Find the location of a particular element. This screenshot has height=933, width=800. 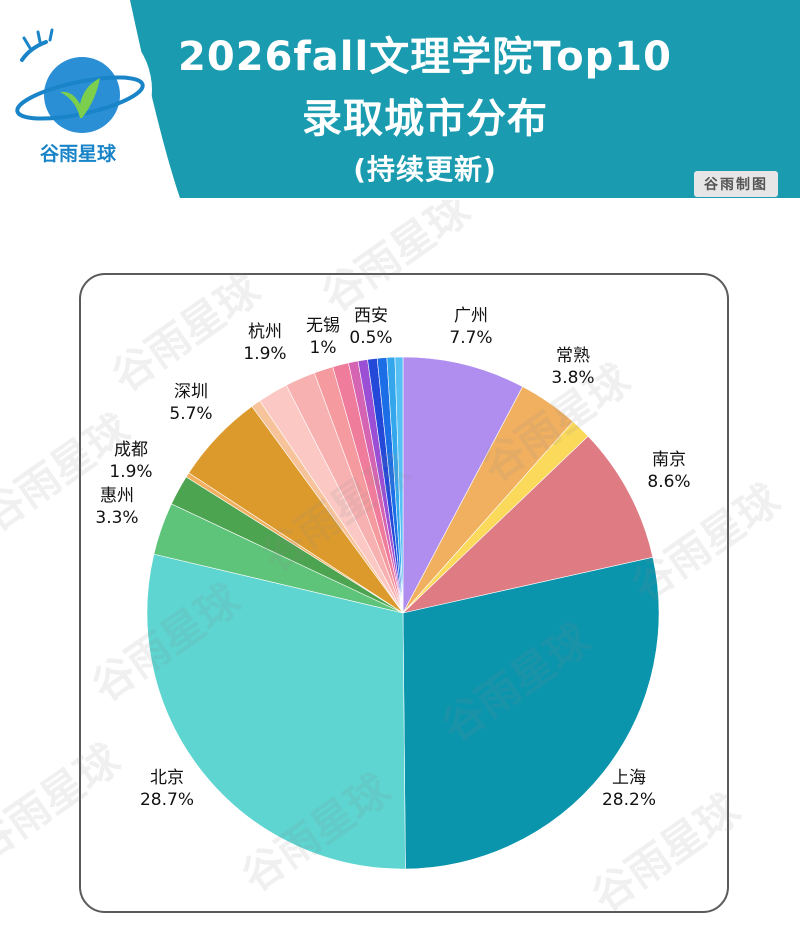

slice-label-西安: 西安 0.5% is located at coordinates (370, 327).